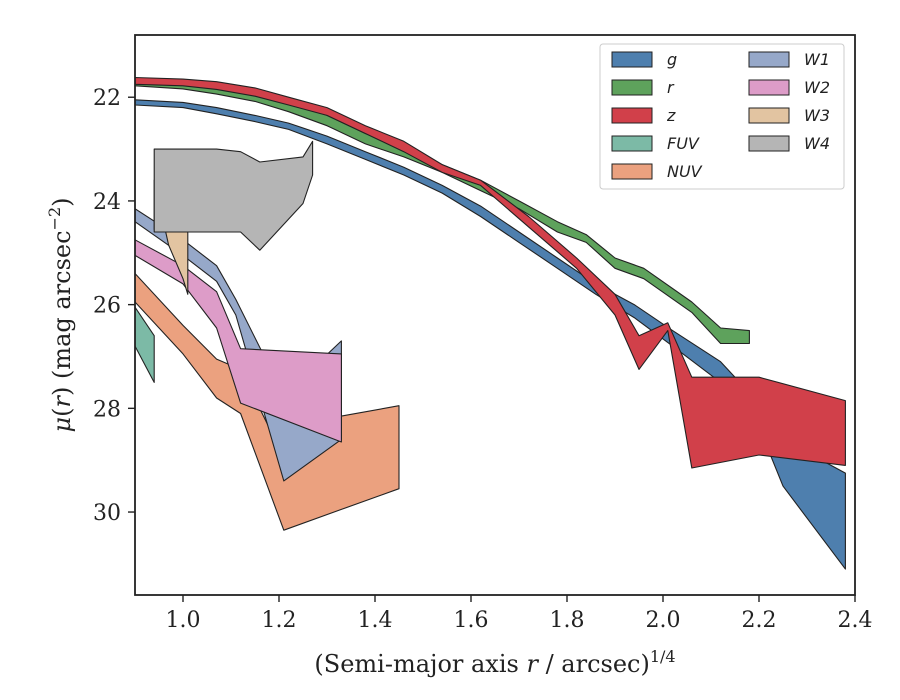 The image size is (900, 700). Describe the element at coordinates (107, 98) in the screenshot. I see `y-tick-label: 22` at that location.